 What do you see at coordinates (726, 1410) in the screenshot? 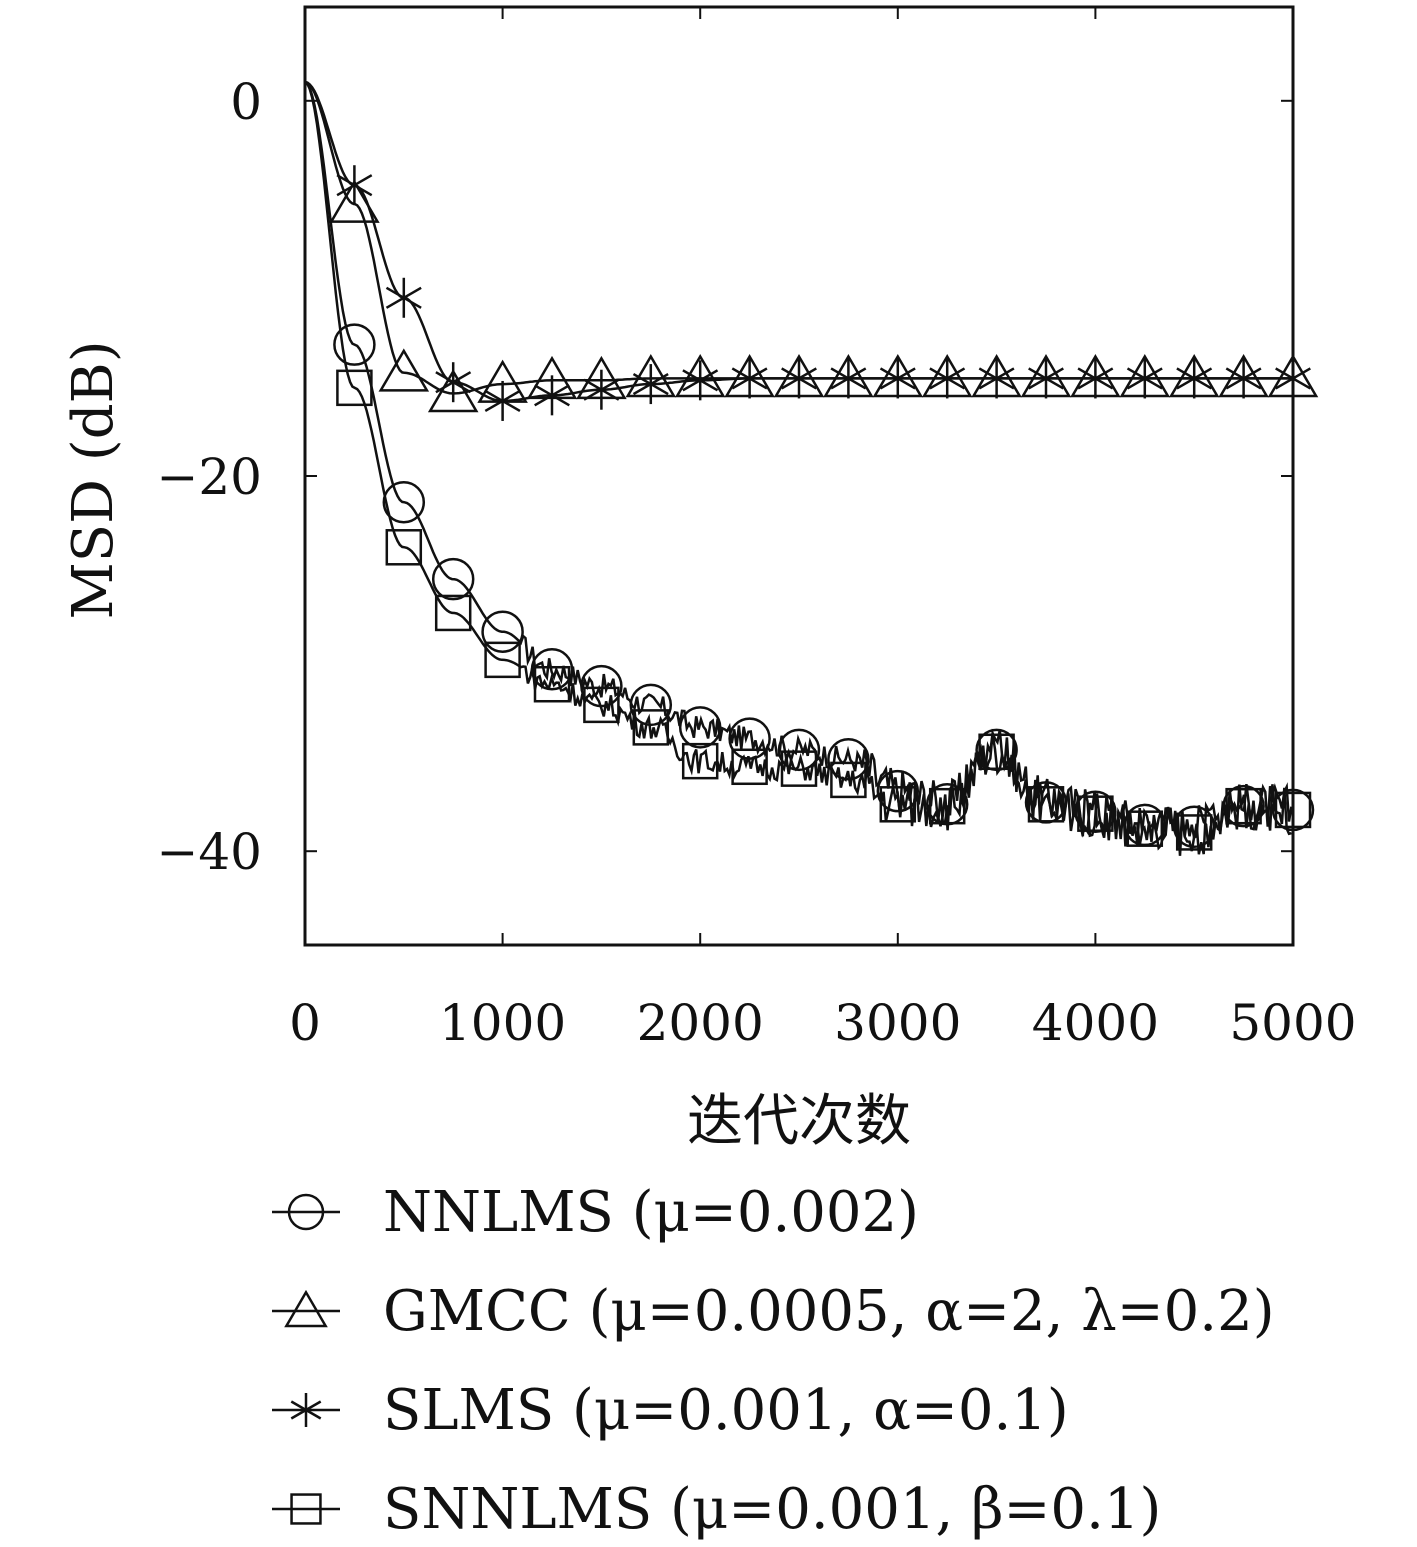
I see `legend-label: SLMS (μ=0.001, α=0.1)` at bounding box center [726, 1410].